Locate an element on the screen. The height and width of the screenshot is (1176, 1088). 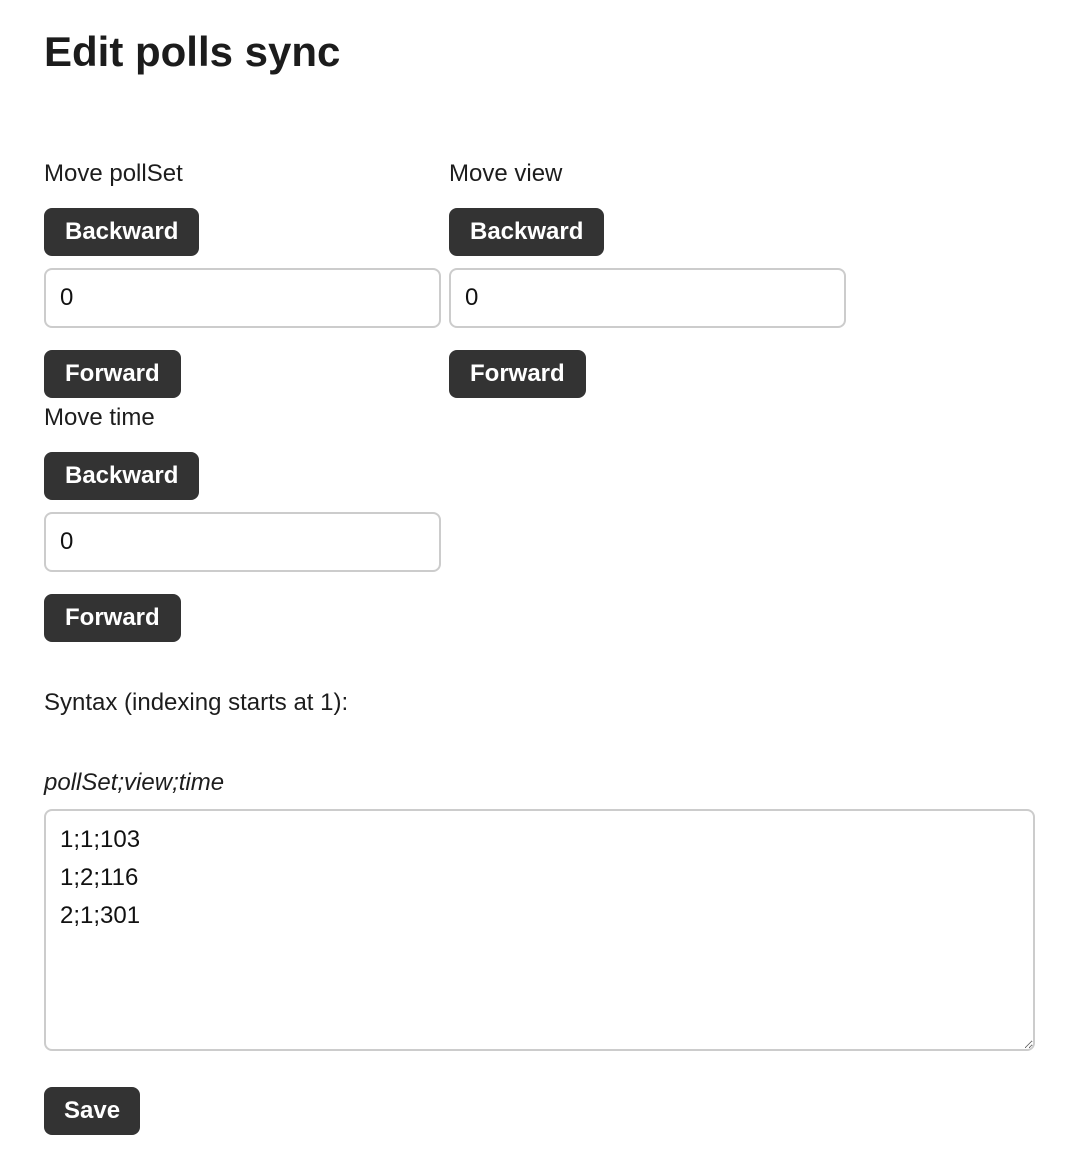
syntax-format-hint: pollSet;view;time is located at coordinates (134, 782).